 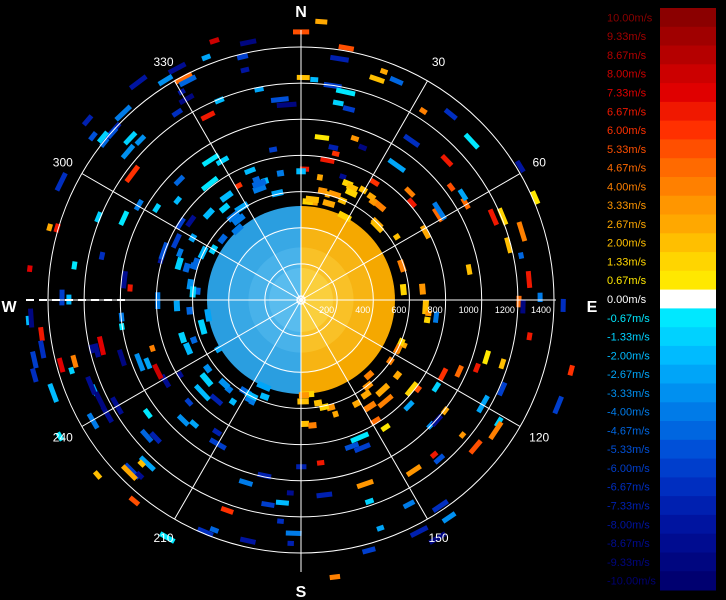 What do you see at coordinates (627, 281) in the screenshot?
I see `legend-label: 0.67m/s` at bounding box center [627, 281].